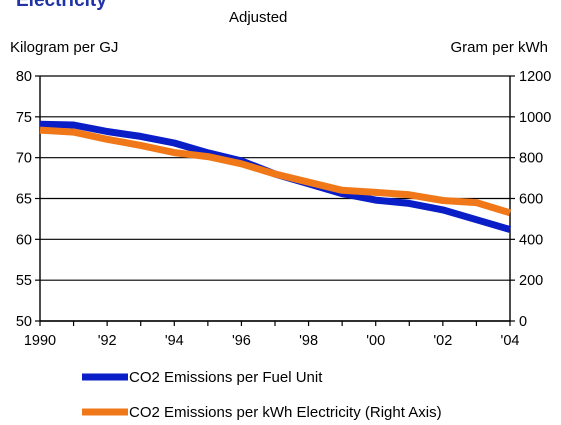 This screenshot has height=425, width=561. I want to click on left-tick-label: 65, so click(24, 200).